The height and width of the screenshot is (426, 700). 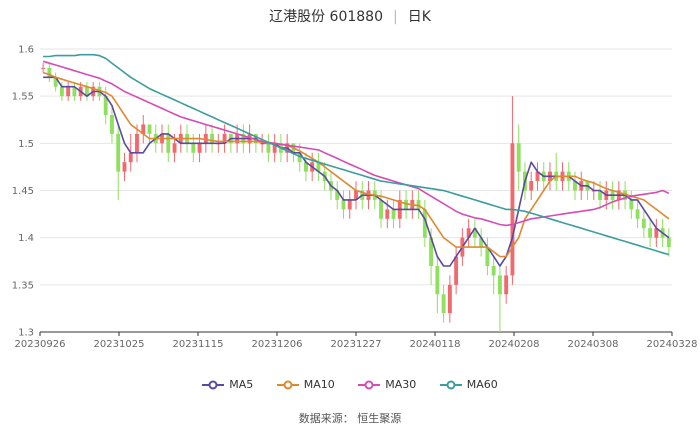 I want to click on legend-item-ma60: MA60, so click(x=468, y=384).